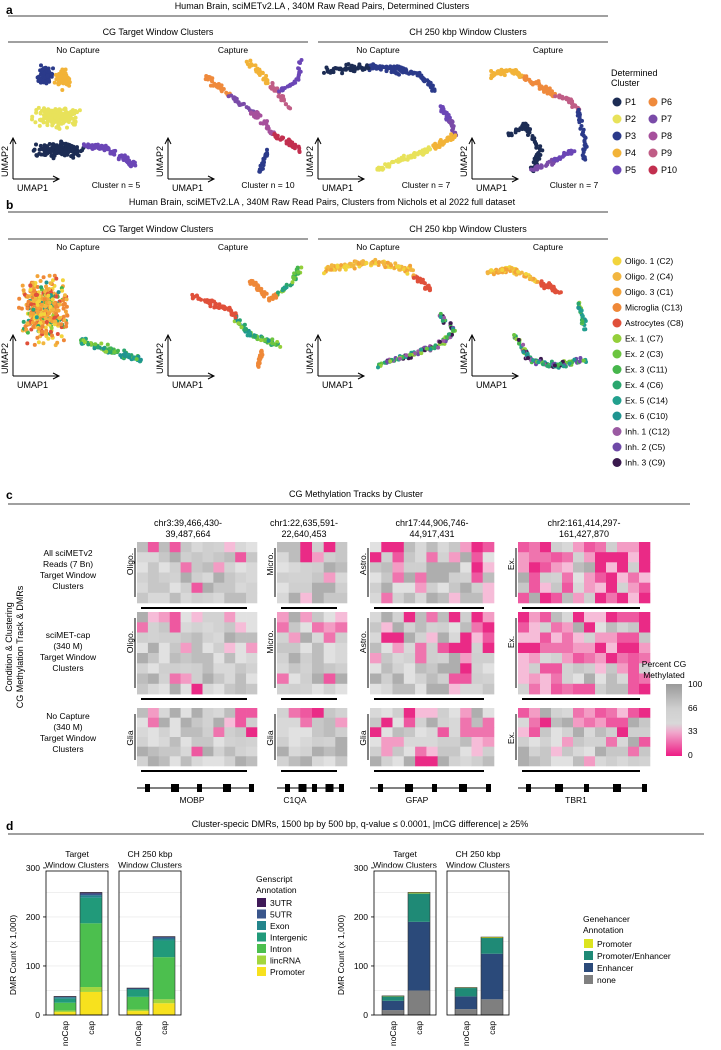  I want to click on panel-c-title: CG Methylation Tracks by Cluster, so click(356, 494).